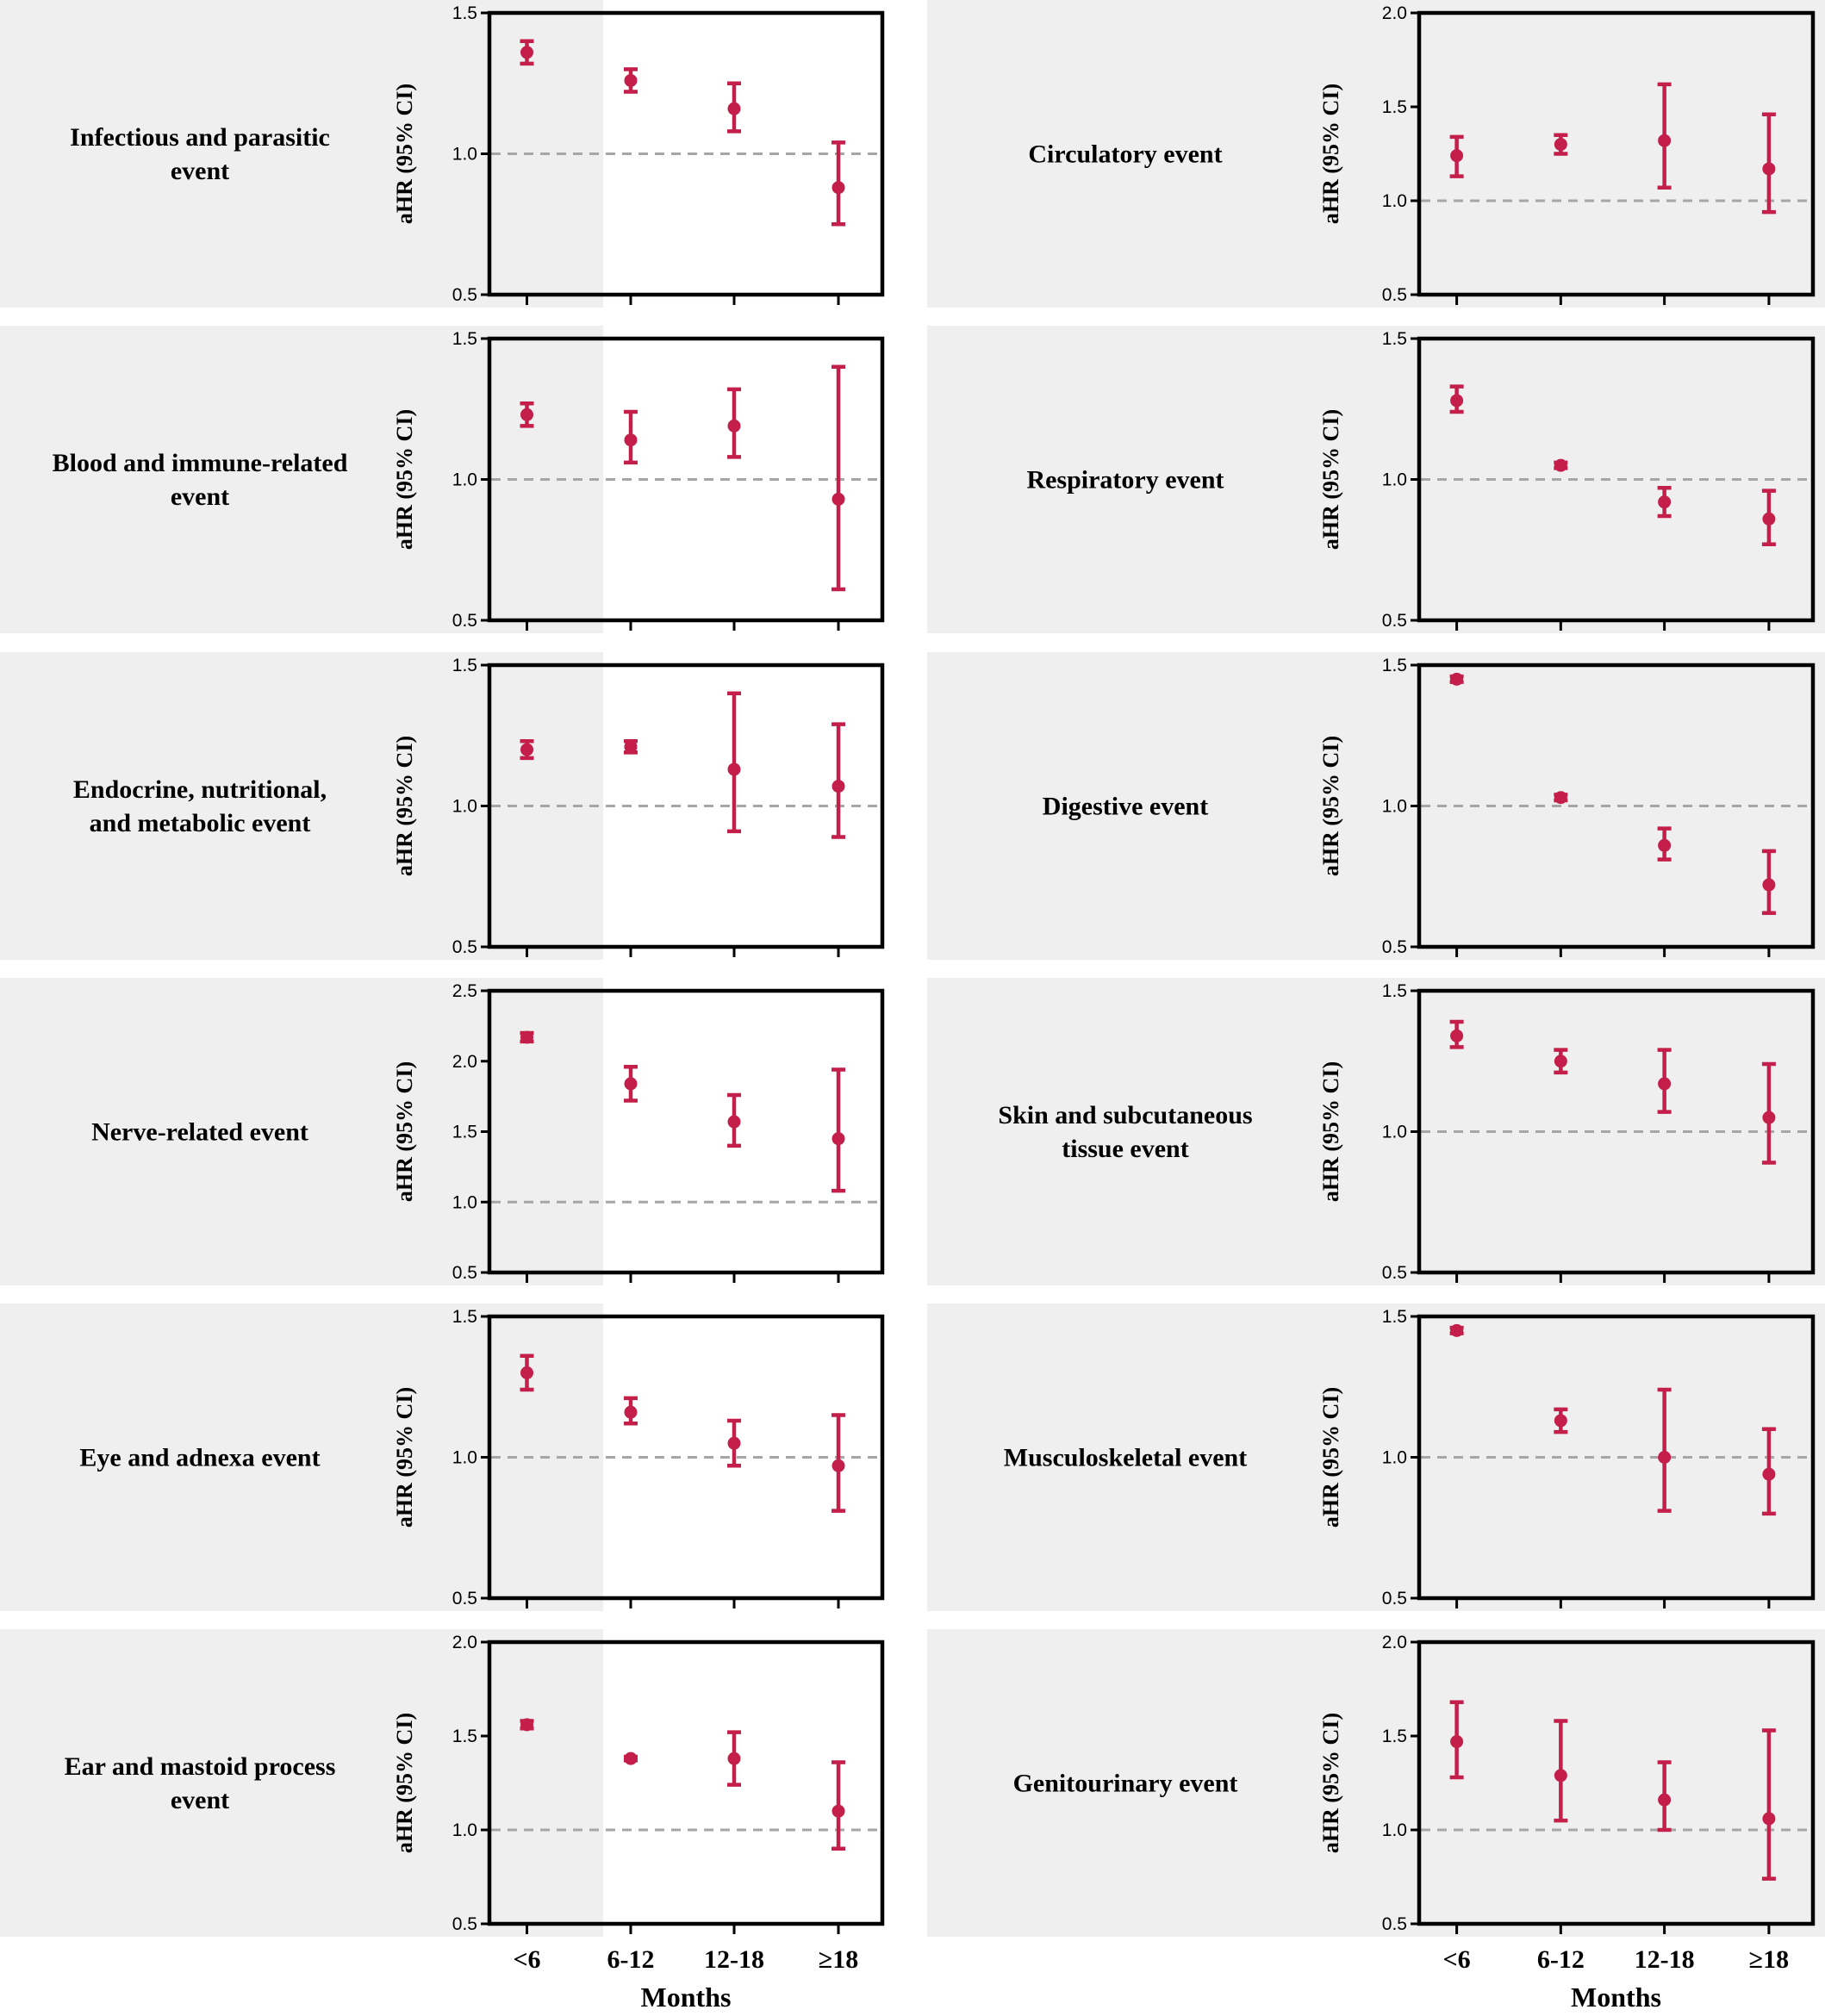  What do you see at coordinates (526, 1960) in the screenshot?
I see `x-category-label: <6` at bounding box center [526, 1960].